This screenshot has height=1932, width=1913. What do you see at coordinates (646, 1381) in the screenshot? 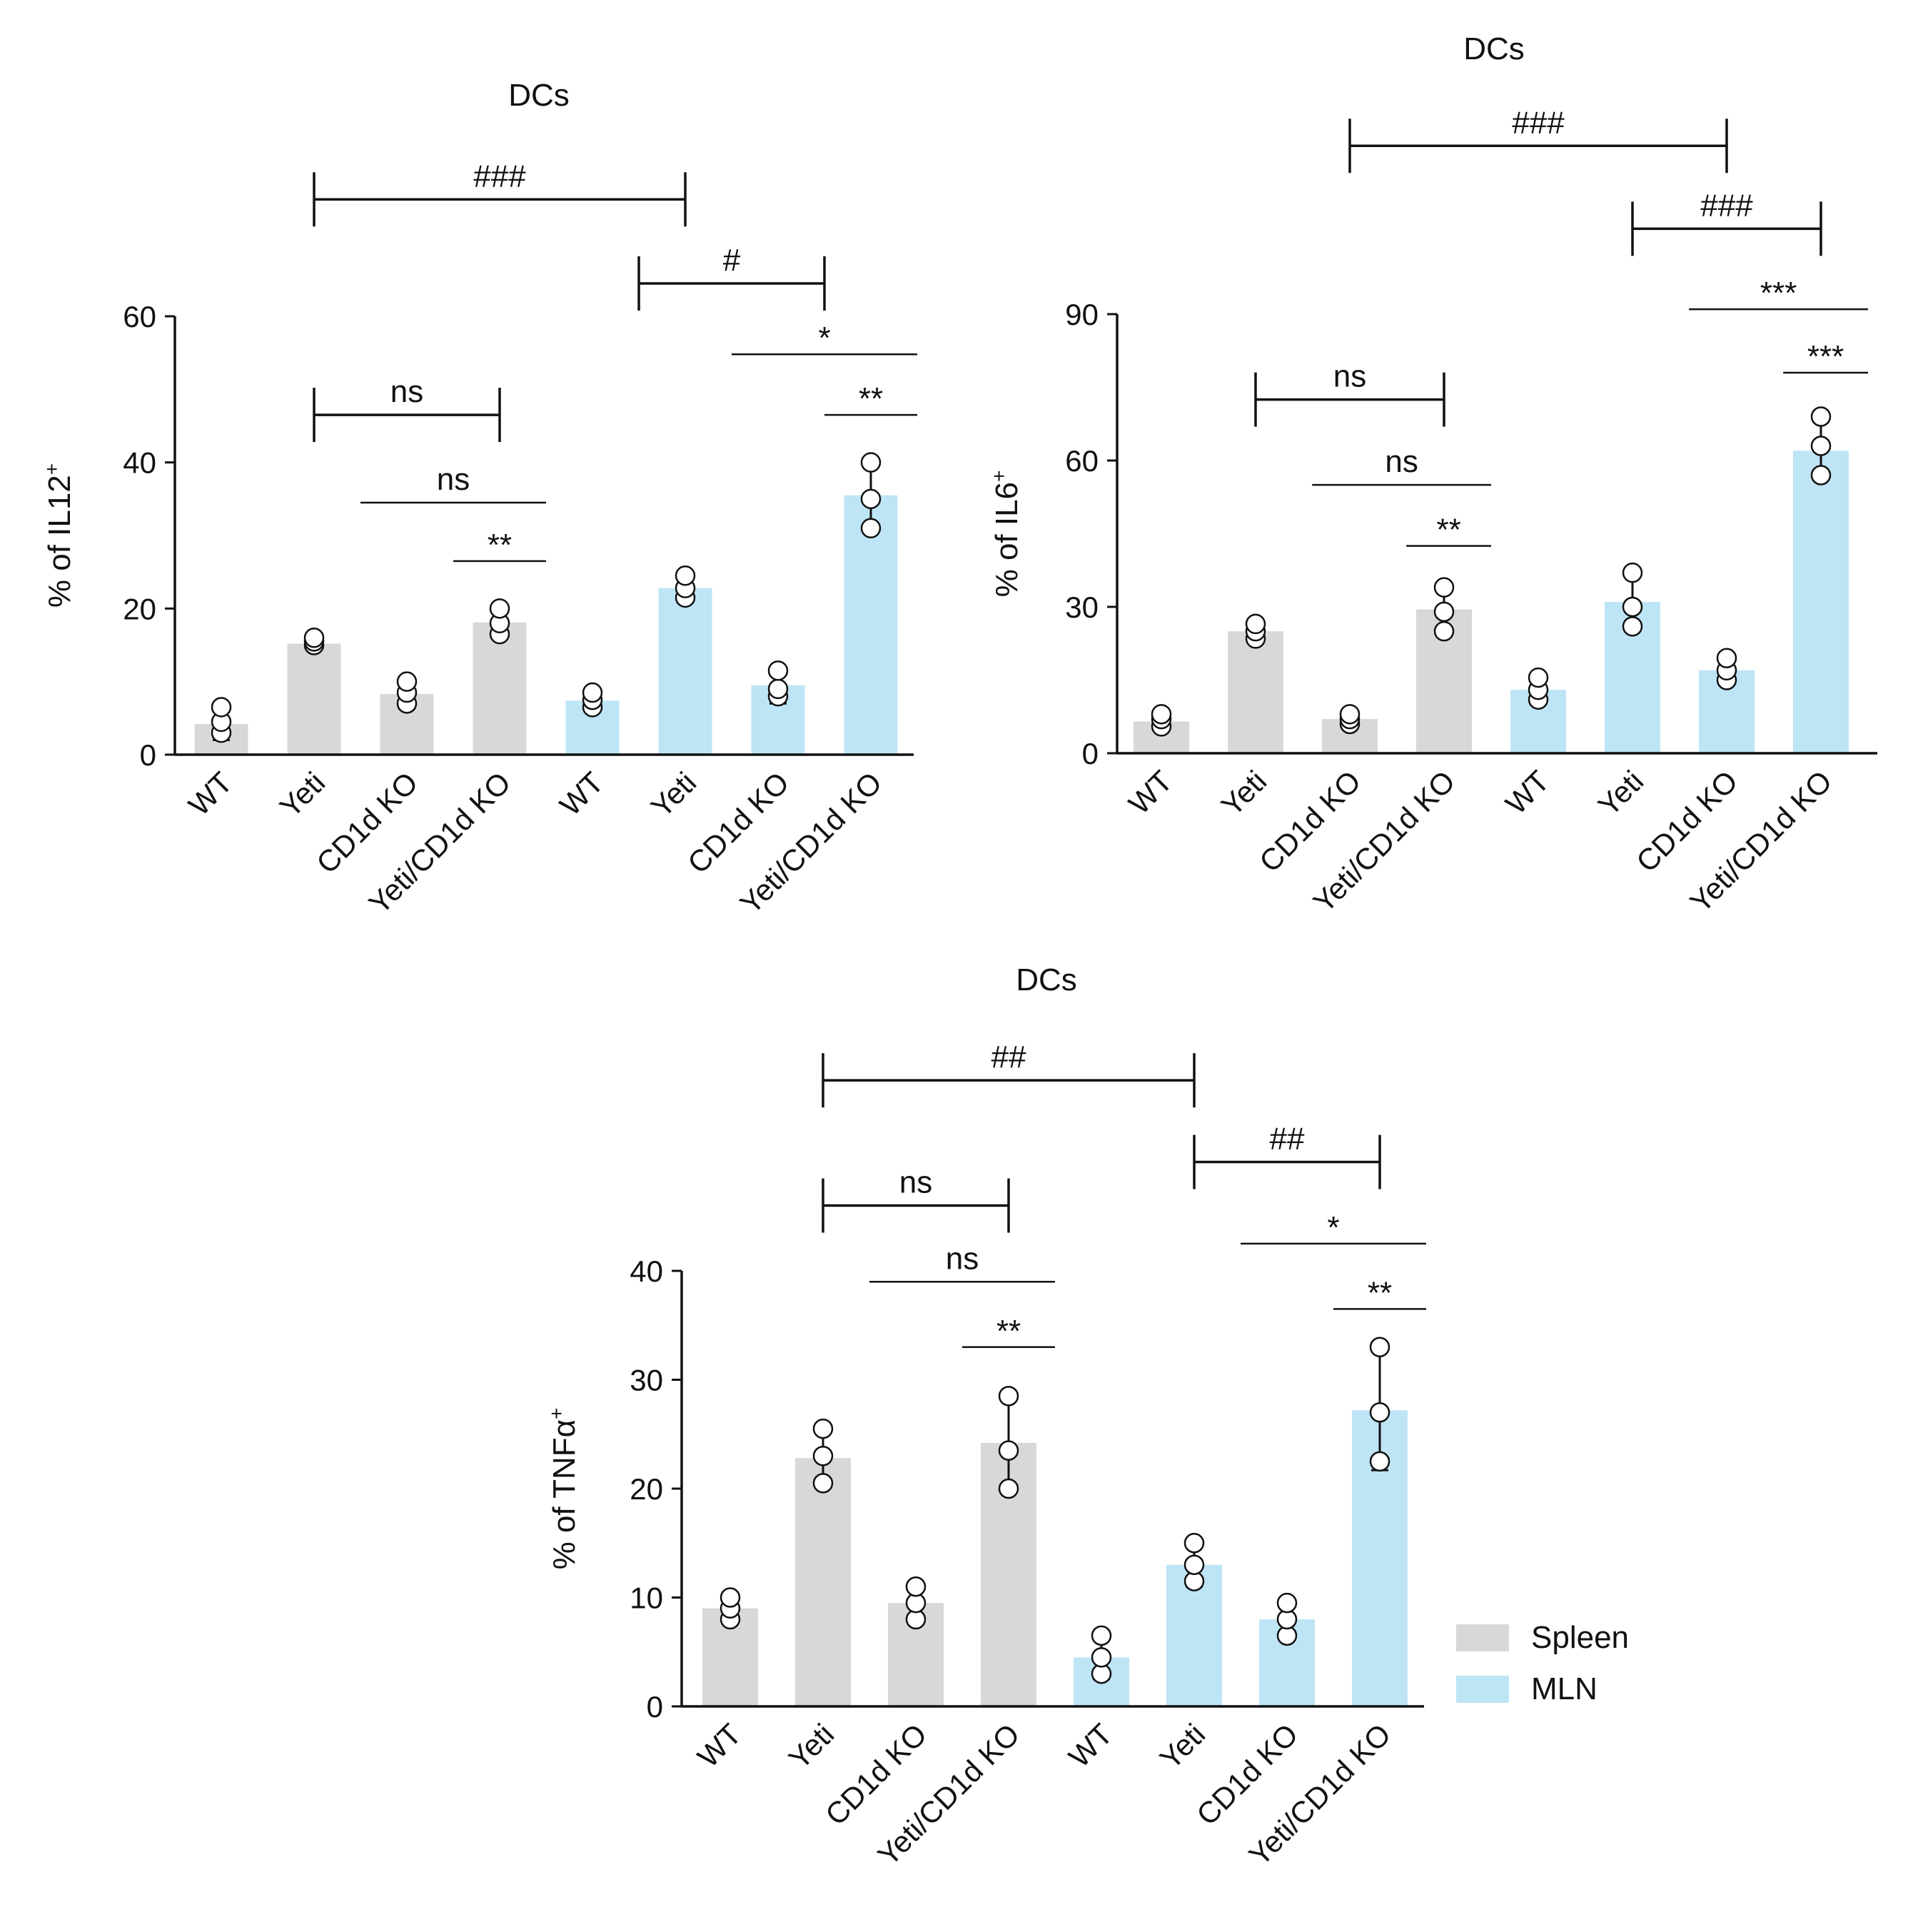
I see `y-tick-label-4: 30` at bounding box center [646, 1381].